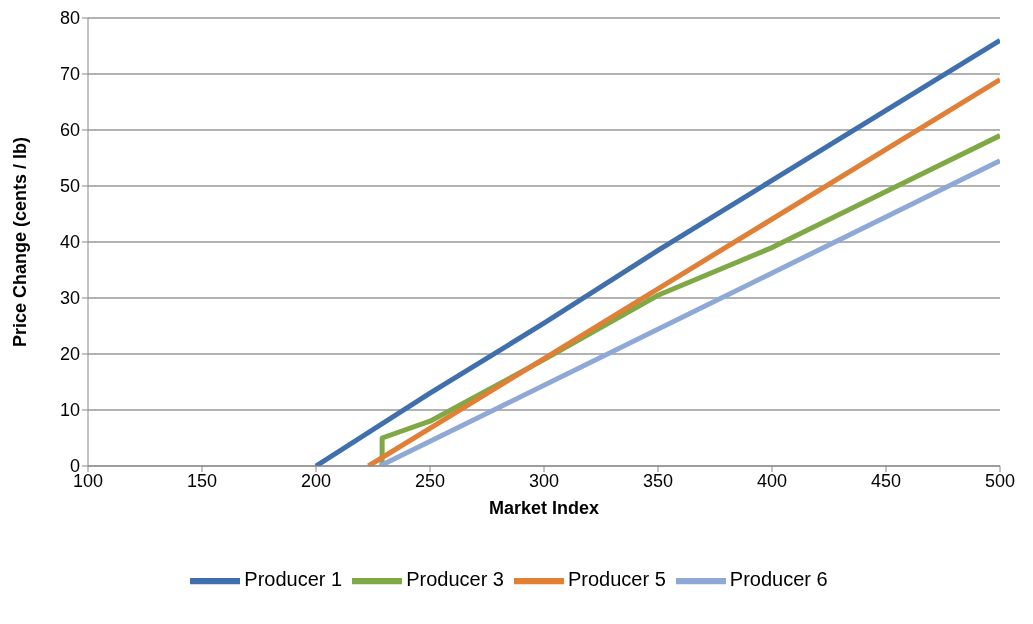 This screenshot has width=1033, height=624. I want to click on x-tick-label: 350, so click(658, 480).